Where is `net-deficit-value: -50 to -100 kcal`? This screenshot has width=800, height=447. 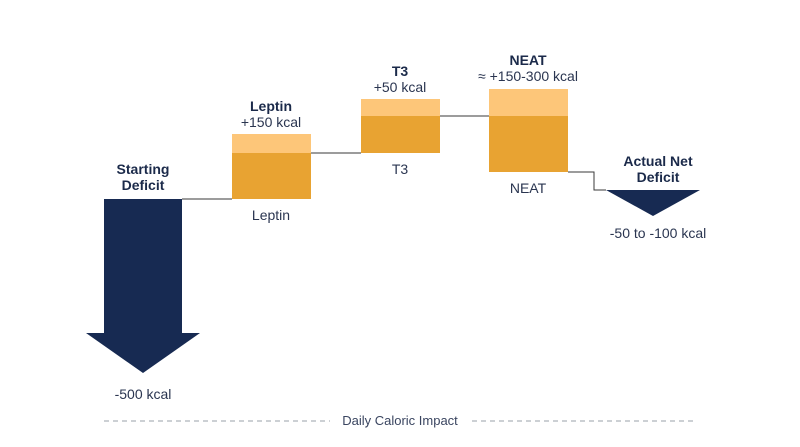 net-deficit-value: -50 to -100 kcal is located at coordinates (658, 233).